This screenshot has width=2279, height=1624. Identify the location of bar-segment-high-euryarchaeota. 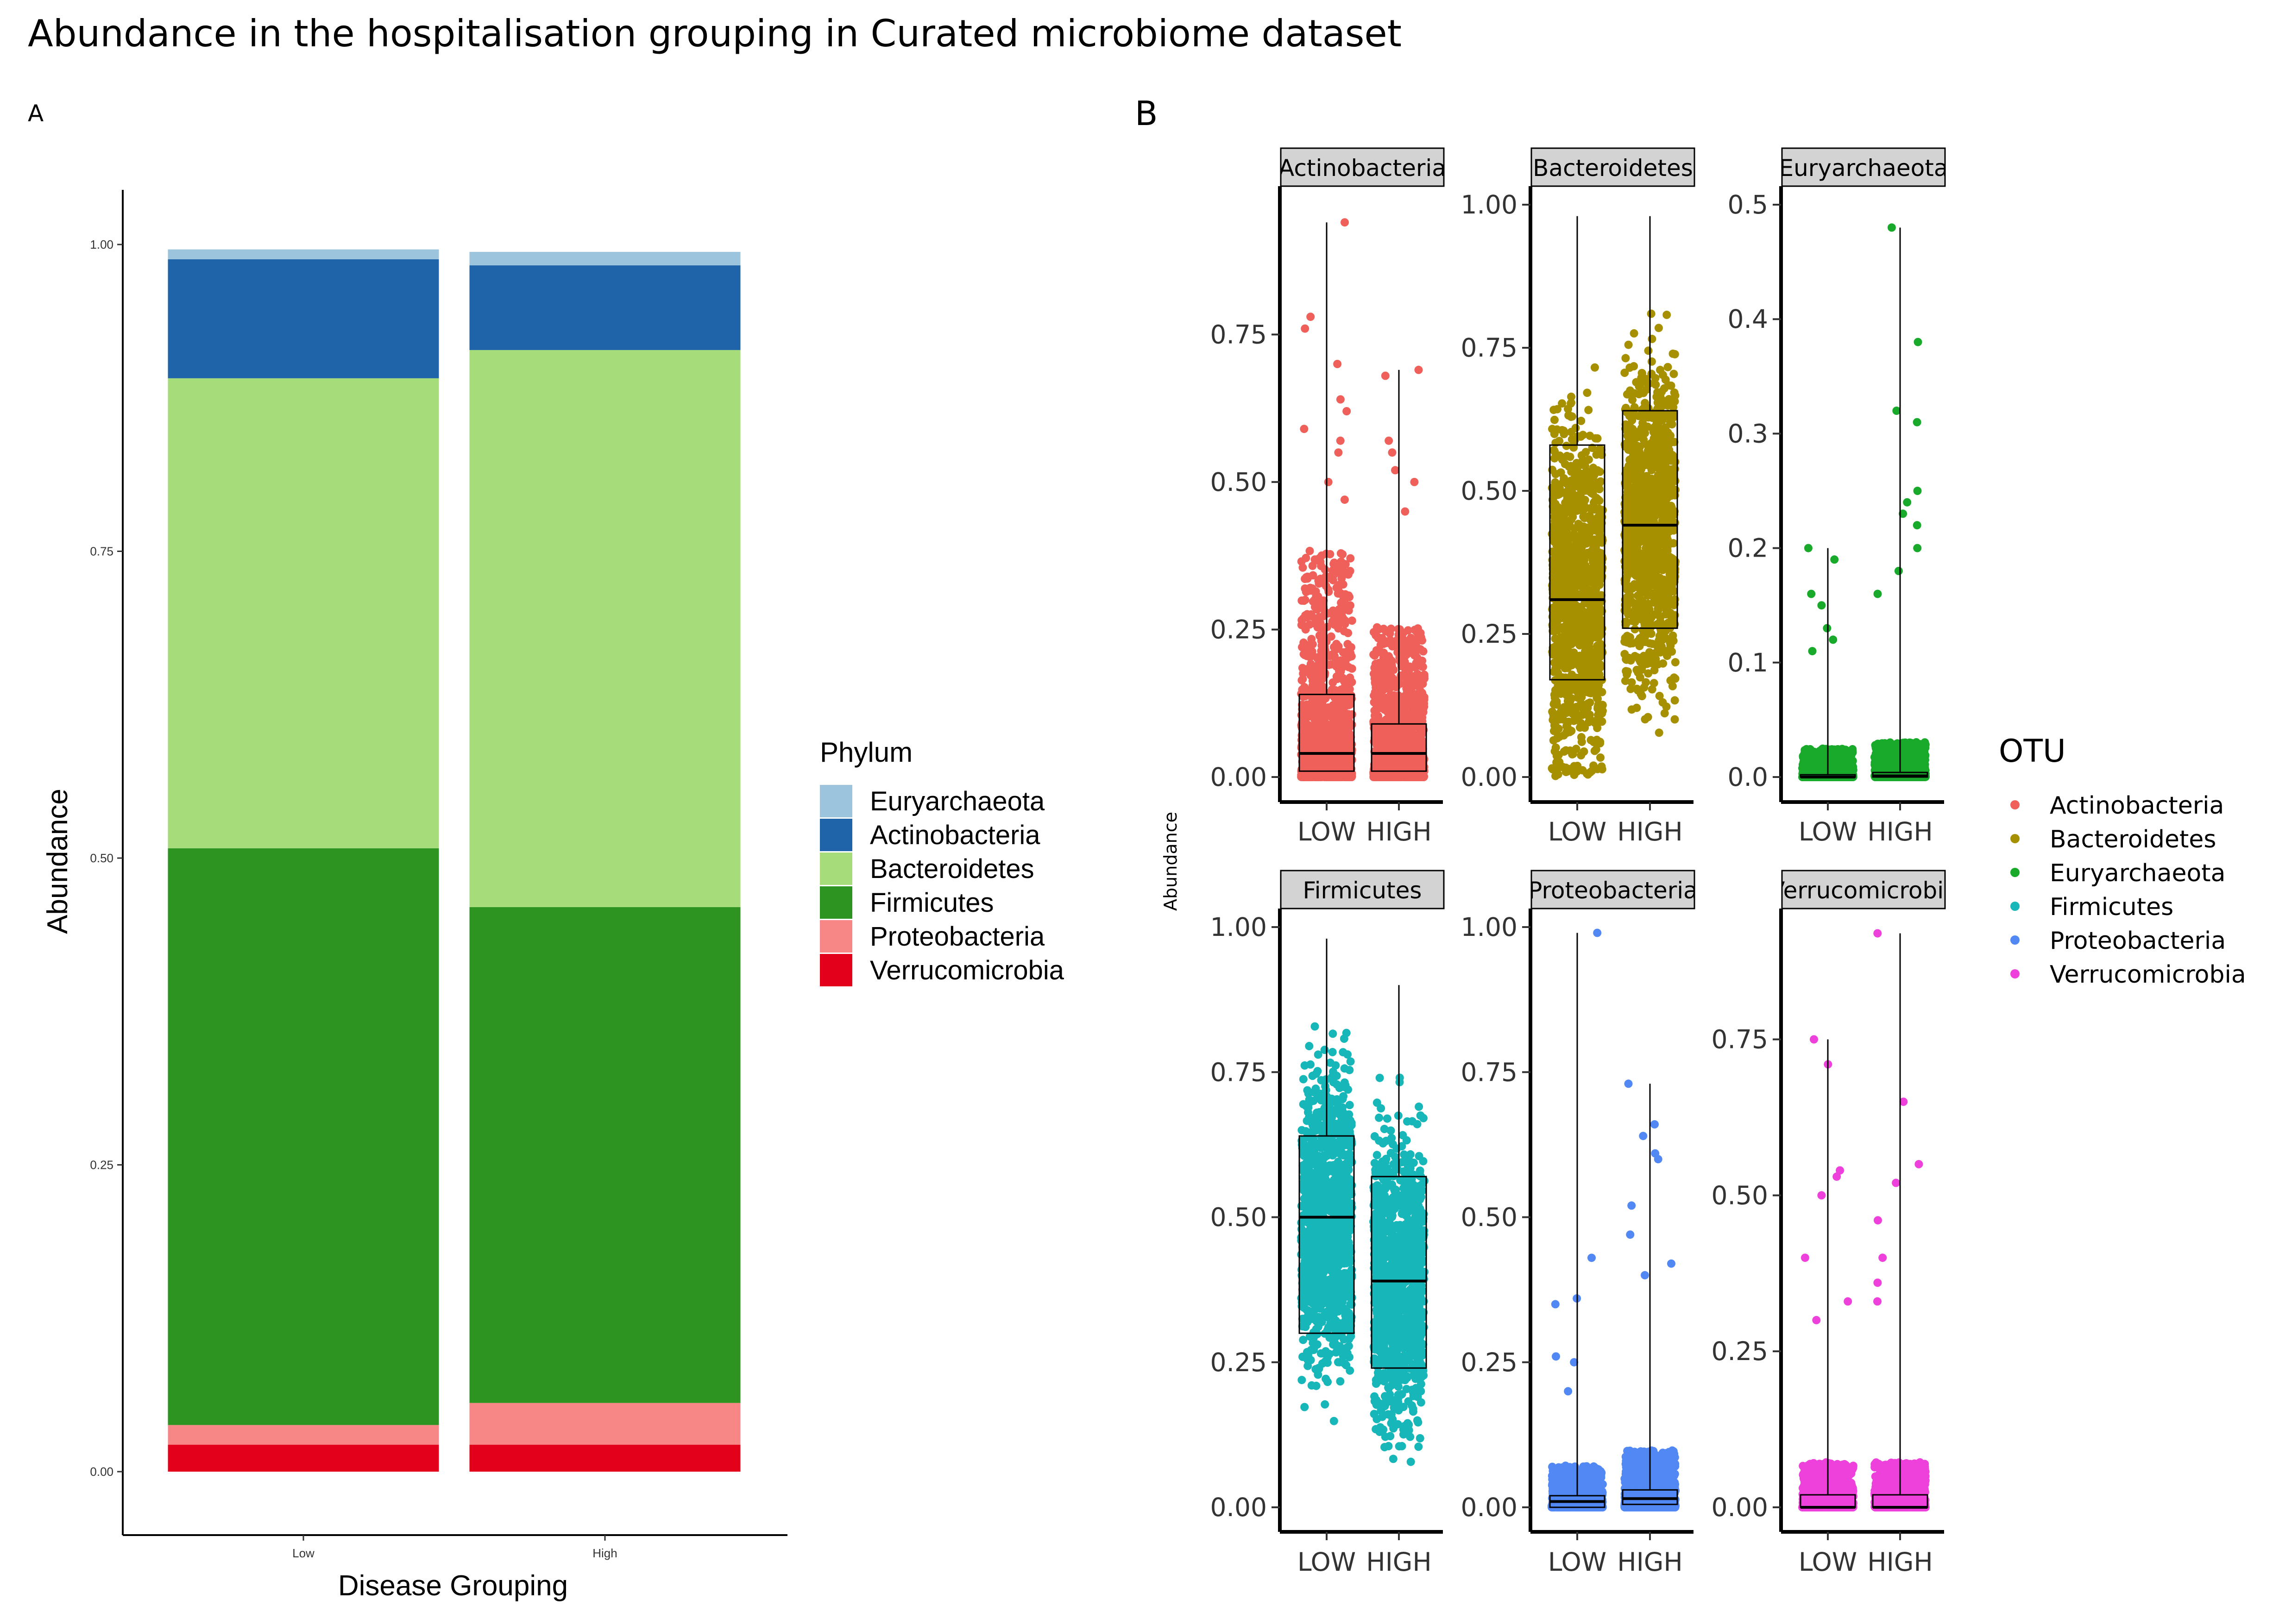
(605, 258).